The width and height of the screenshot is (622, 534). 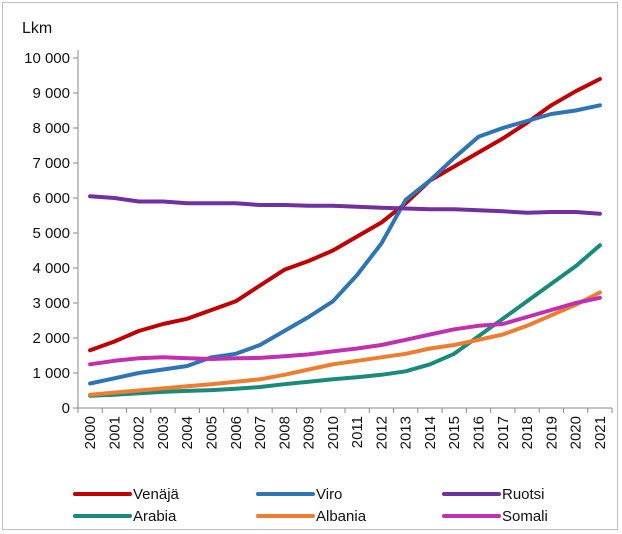 I want to click on y-tick-label: 9 000, so click(x=51, y=93).